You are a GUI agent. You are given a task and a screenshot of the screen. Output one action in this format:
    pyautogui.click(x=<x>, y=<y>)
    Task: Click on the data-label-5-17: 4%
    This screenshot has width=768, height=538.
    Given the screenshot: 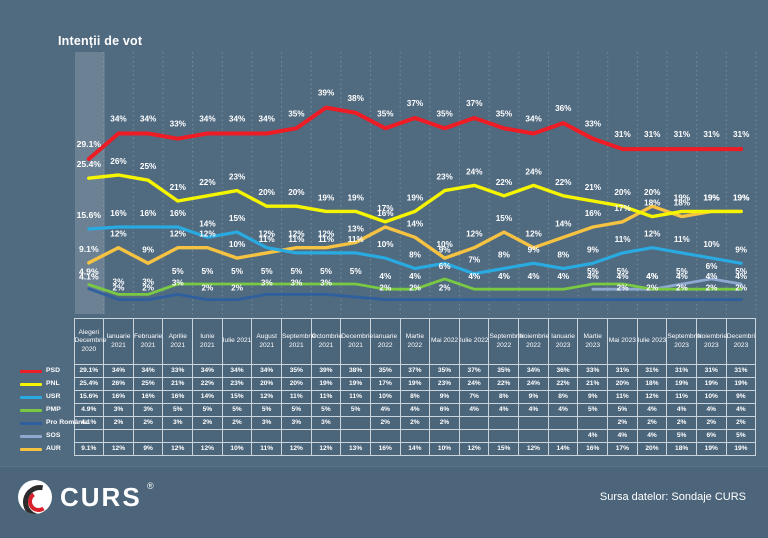 What is the action you would take?
    pyautogui.click(x=593, y=276)
    